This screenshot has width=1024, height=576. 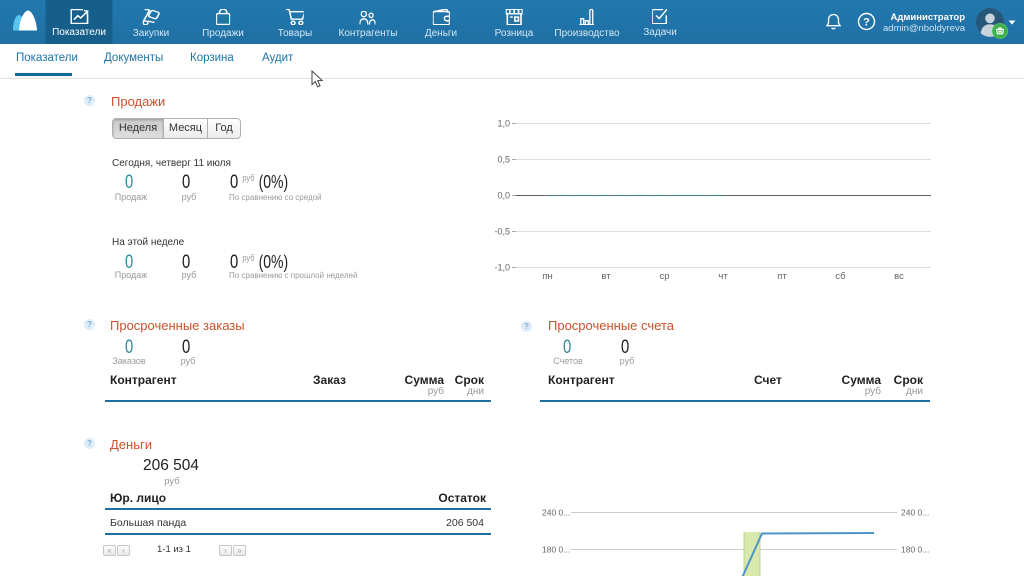 I want to click on svg-text: вс, so click(x=899, y=276).